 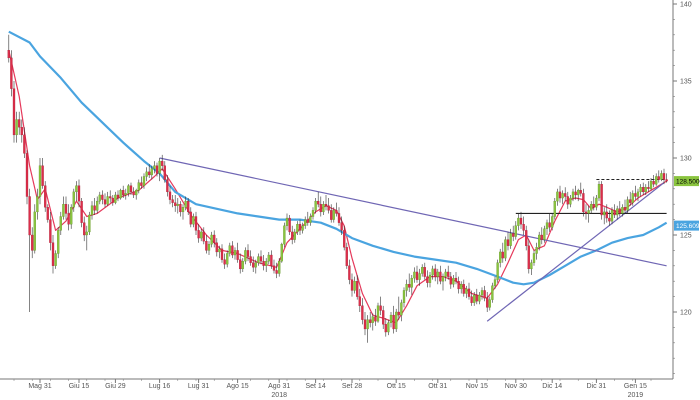 I want to click on x-tick-label: Ott 15, so click(x=396, y=386).